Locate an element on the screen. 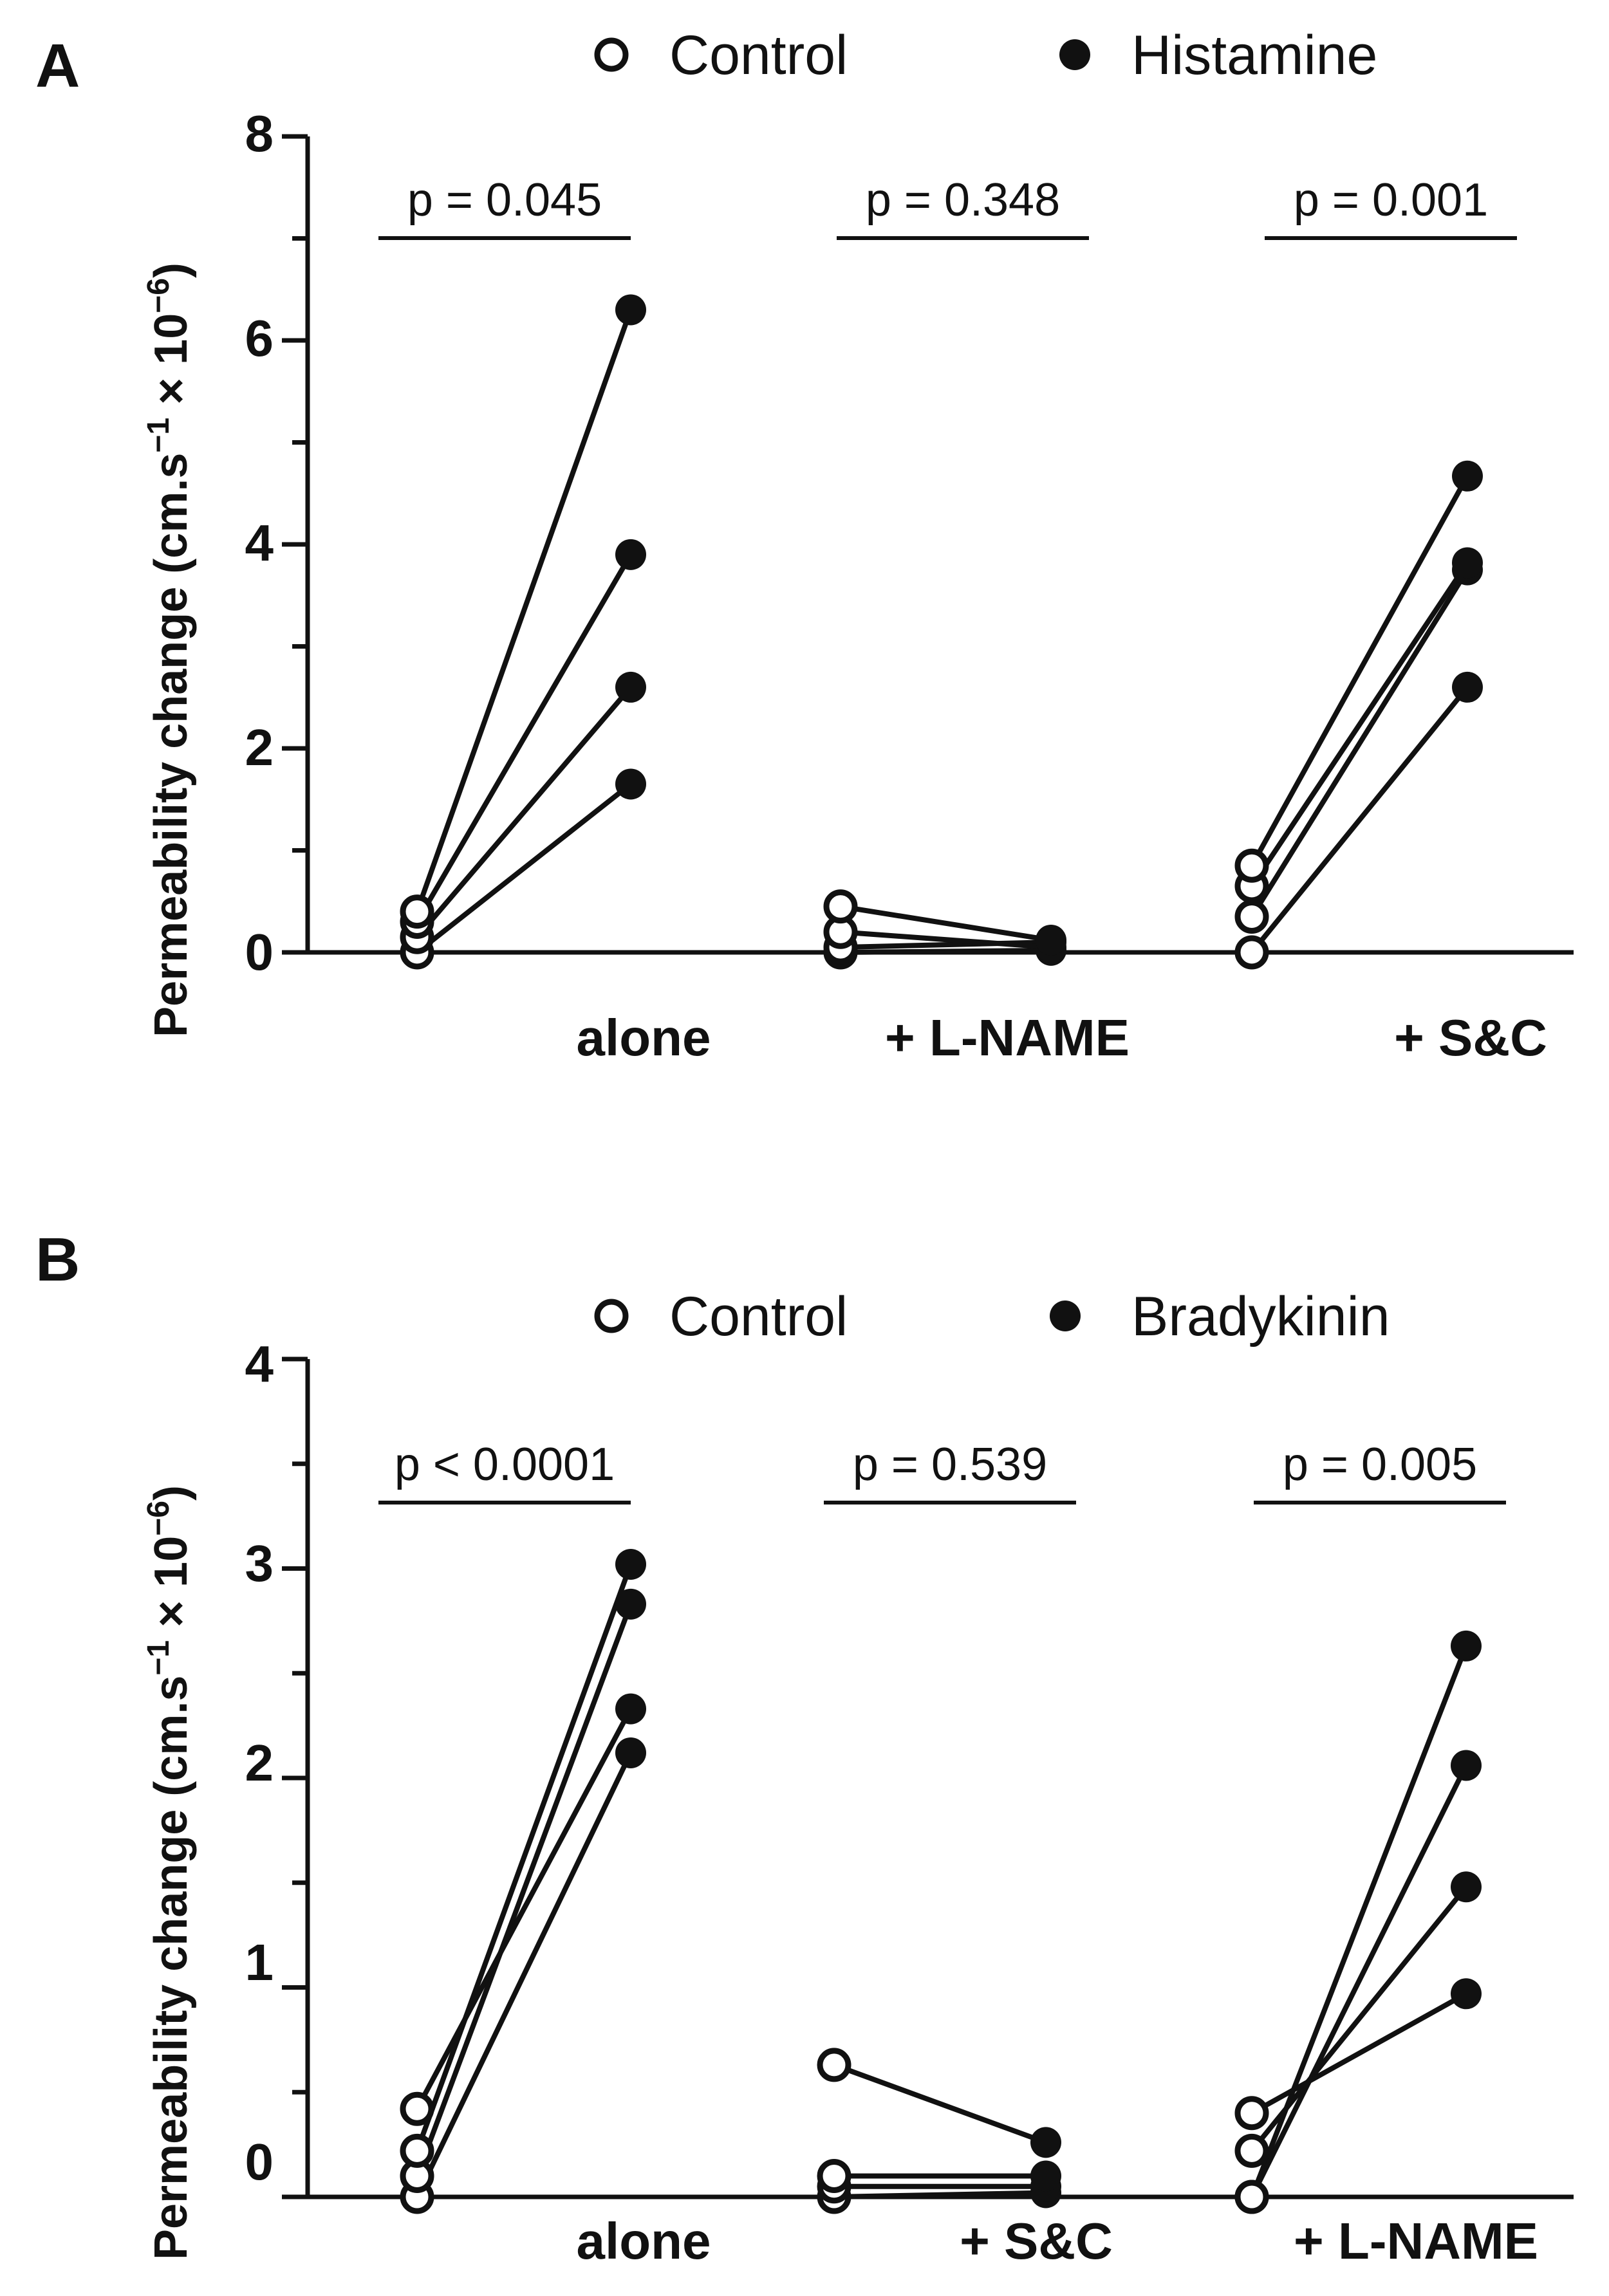 The image size is (1609, 2296). y-tick-label-b-0: 0 is located at coordinates (259, 2161).